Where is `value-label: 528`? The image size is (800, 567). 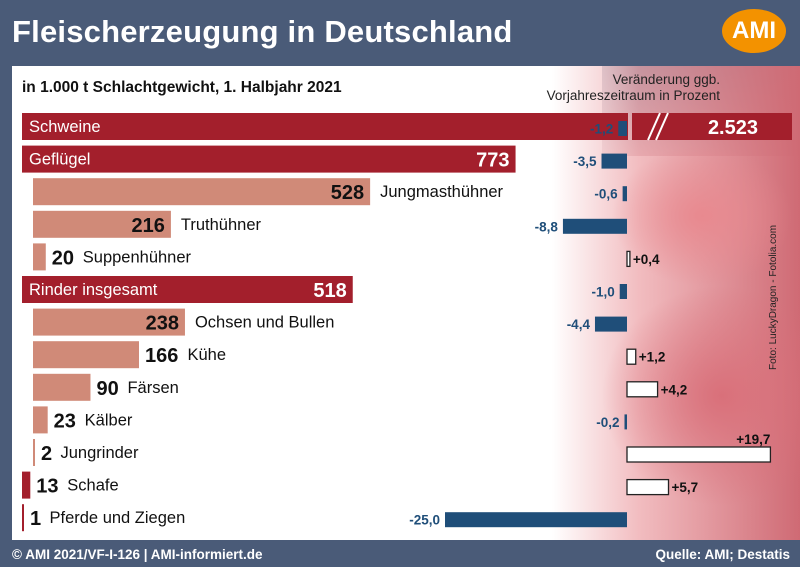
value-label: 528 is located at coordinates (347, 193).